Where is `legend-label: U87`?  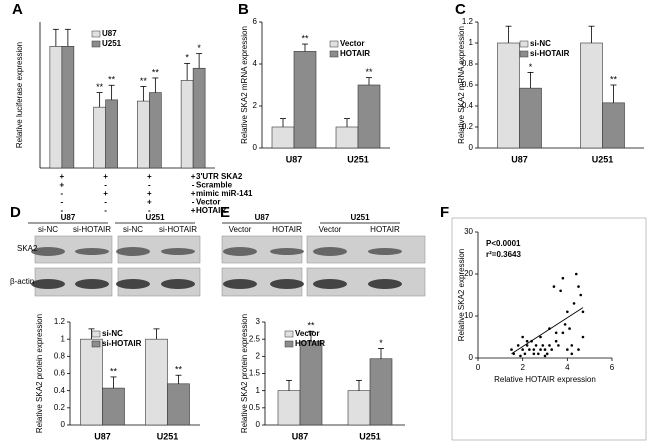 legend-label: U87 is located at coordinates (109, 33).